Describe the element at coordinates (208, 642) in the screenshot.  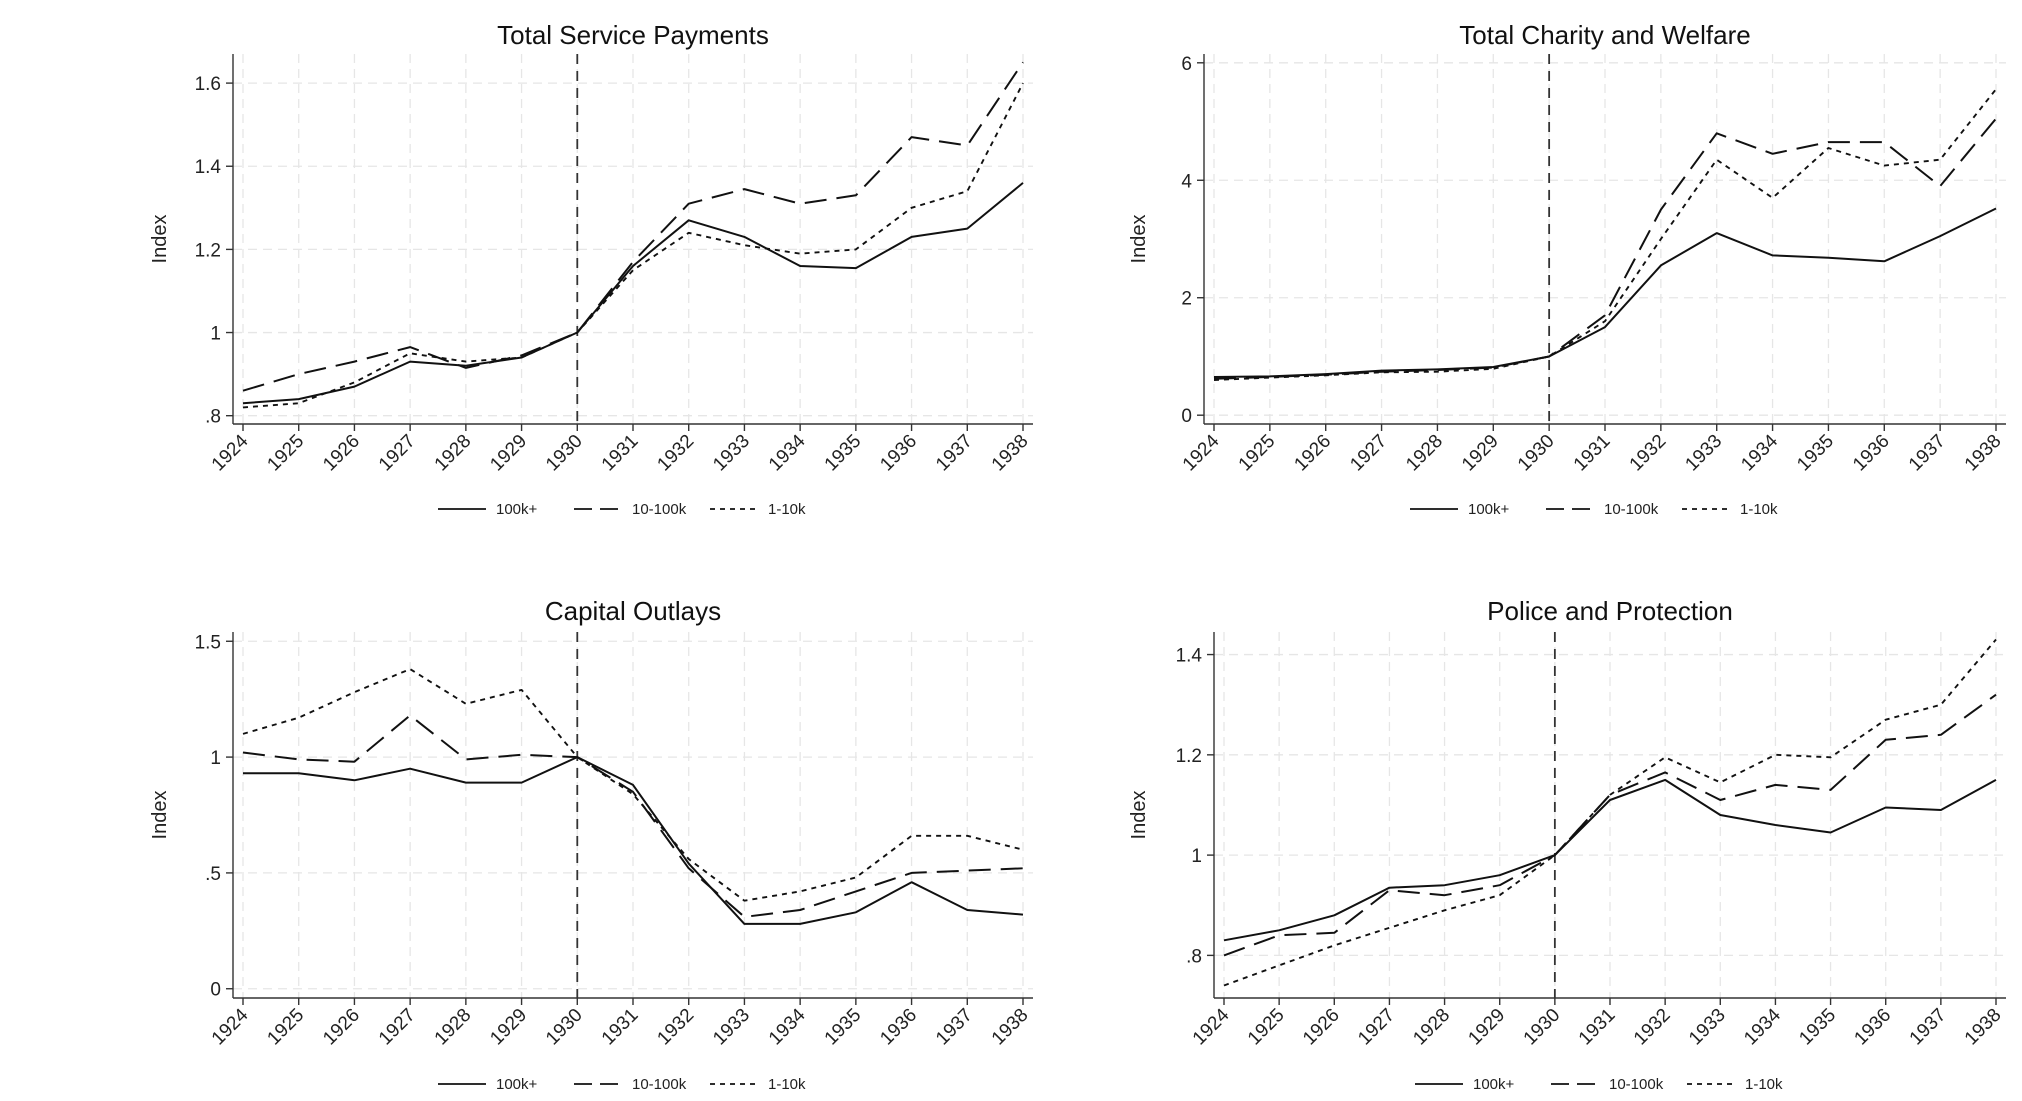
I see `y-tick-label: 1.5` at that location.